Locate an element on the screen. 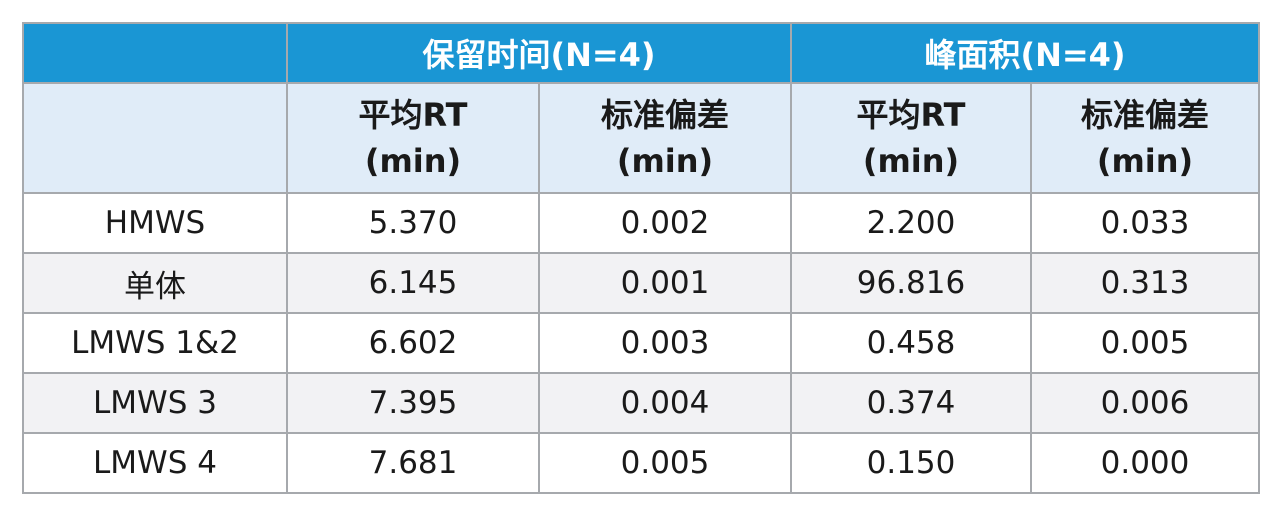  cell-value: 0.033 is located at coordinates (1145, 223).